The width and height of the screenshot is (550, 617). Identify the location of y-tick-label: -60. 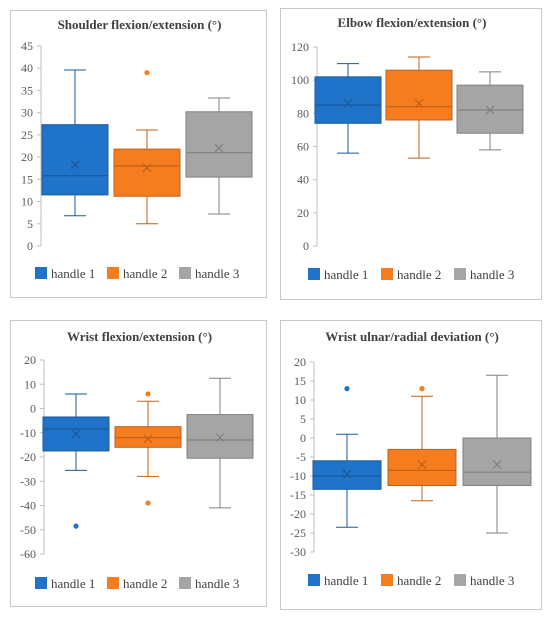
(28, 554).